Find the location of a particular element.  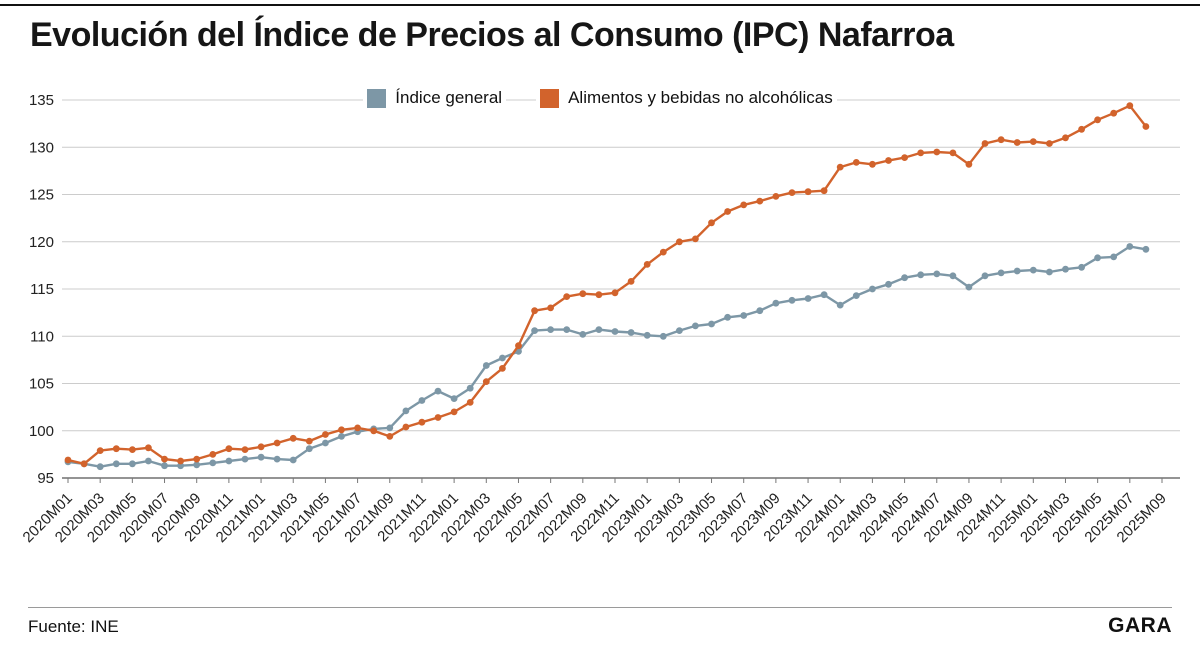

svg-text: 115 is located at coordinates (42, 289).